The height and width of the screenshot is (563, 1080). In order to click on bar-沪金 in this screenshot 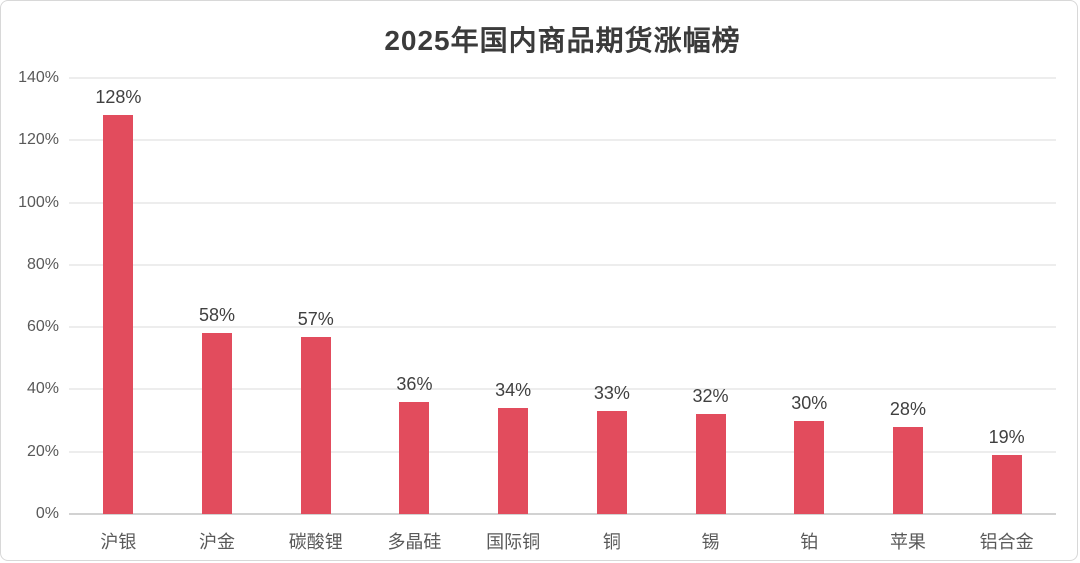, I will do `click(217, 423)`.